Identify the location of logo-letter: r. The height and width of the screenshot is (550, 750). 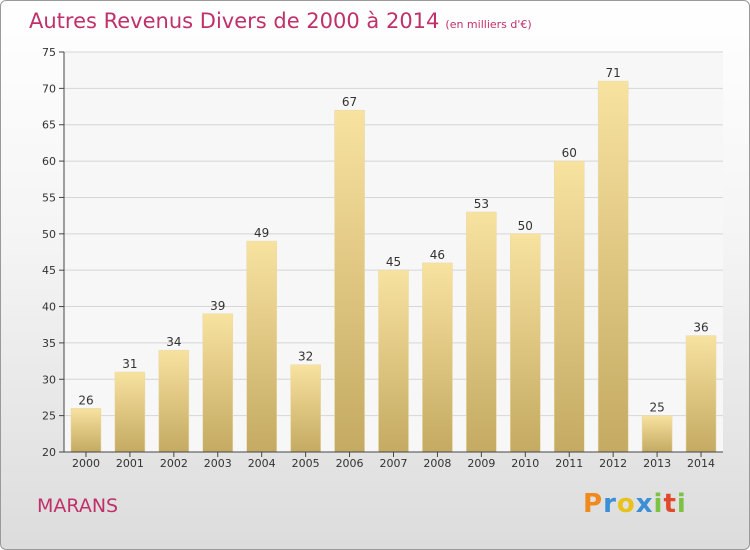
(610, 504).